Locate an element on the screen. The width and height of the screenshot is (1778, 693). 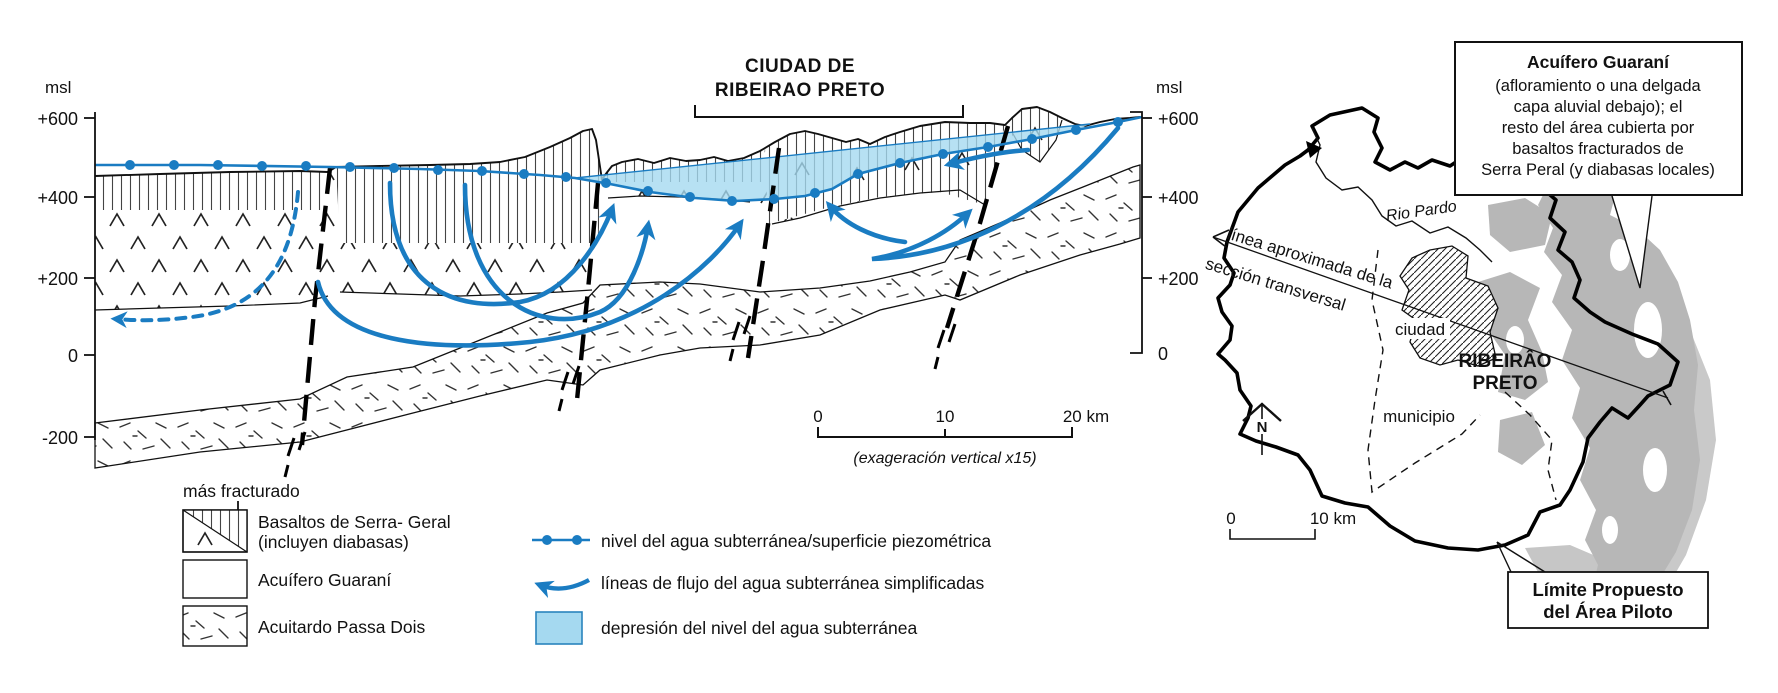
scale-0: 0 is located at coordinates (817, 416).